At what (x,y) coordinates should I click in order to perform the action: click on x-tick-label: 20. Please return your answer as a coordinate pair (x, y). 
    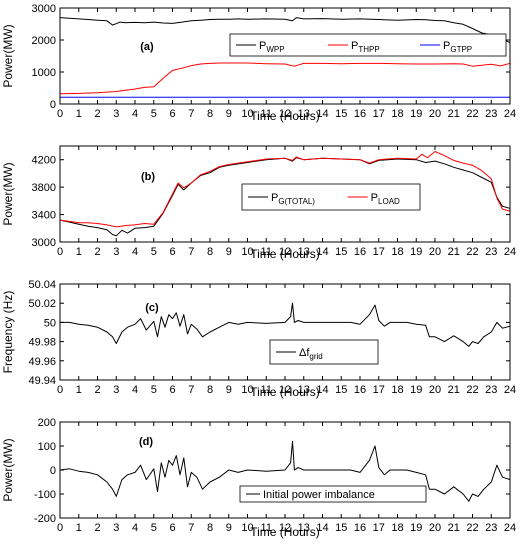
    Looking at the image, I should click on (435, 528).